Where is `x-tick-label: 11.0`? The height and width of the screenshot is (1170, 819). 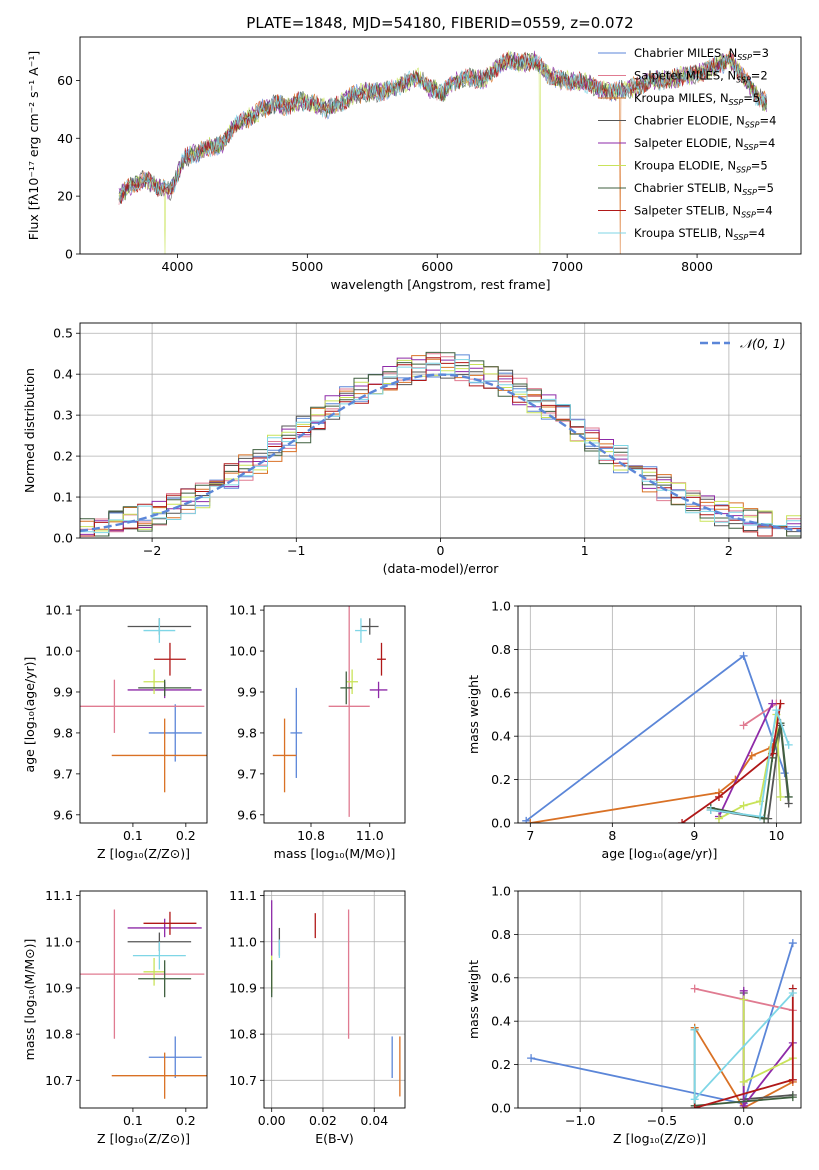 x-tick-label: 11.0 is located at coordinates (370, 835).